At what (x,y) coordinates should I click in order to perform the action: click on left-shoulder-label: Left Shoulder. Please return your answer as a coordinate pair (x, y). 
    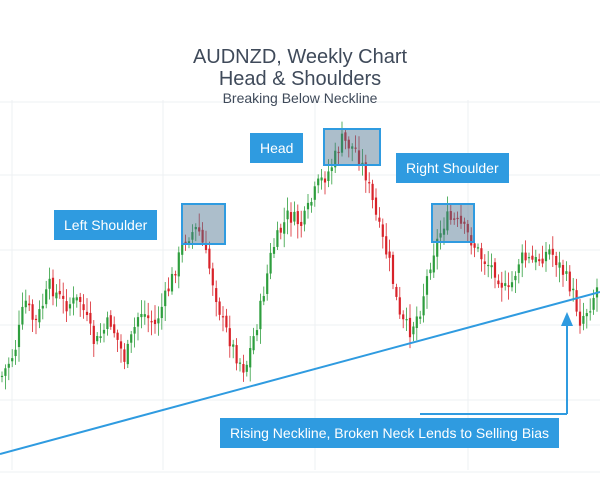
    Looking at the image, I should click on (106, 225).